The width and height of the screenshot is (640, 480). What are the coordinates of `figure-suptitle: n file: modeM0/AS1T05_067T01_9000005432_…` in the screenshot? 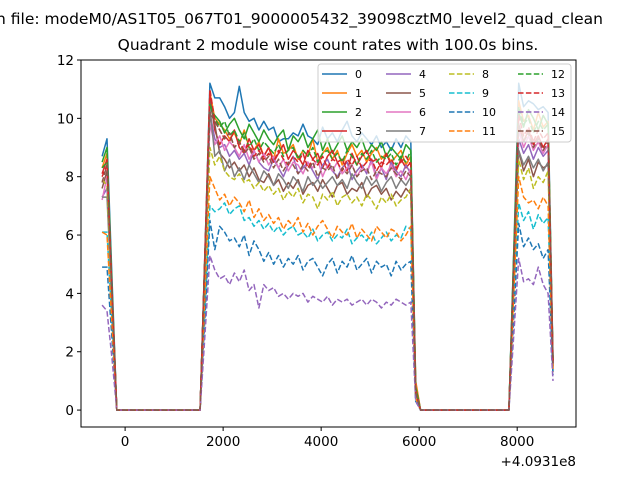 It's located at (301, 19).